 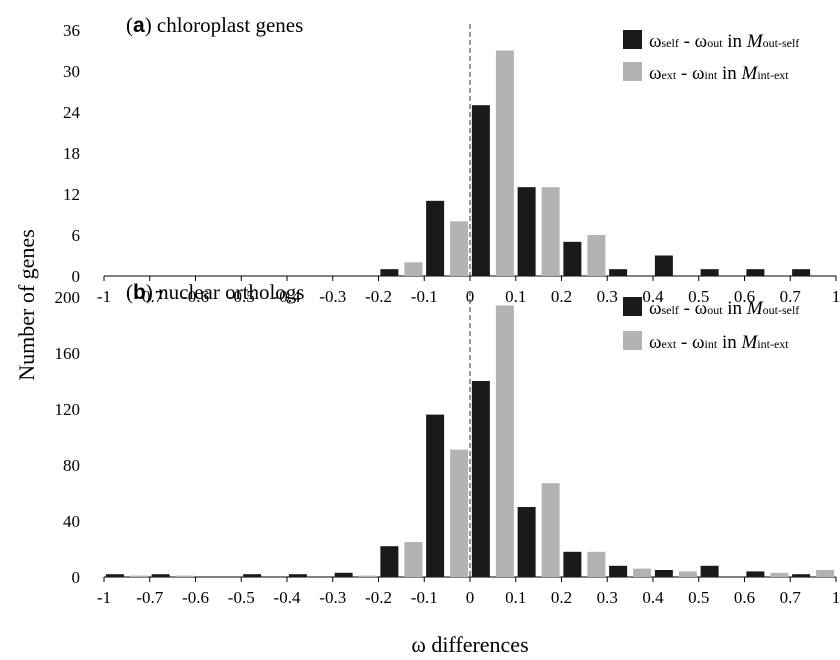 What do you see at coordinates (71, 194) in the screenshot?
I see `y-tick-label: 12` at bounding box center [71, 194].